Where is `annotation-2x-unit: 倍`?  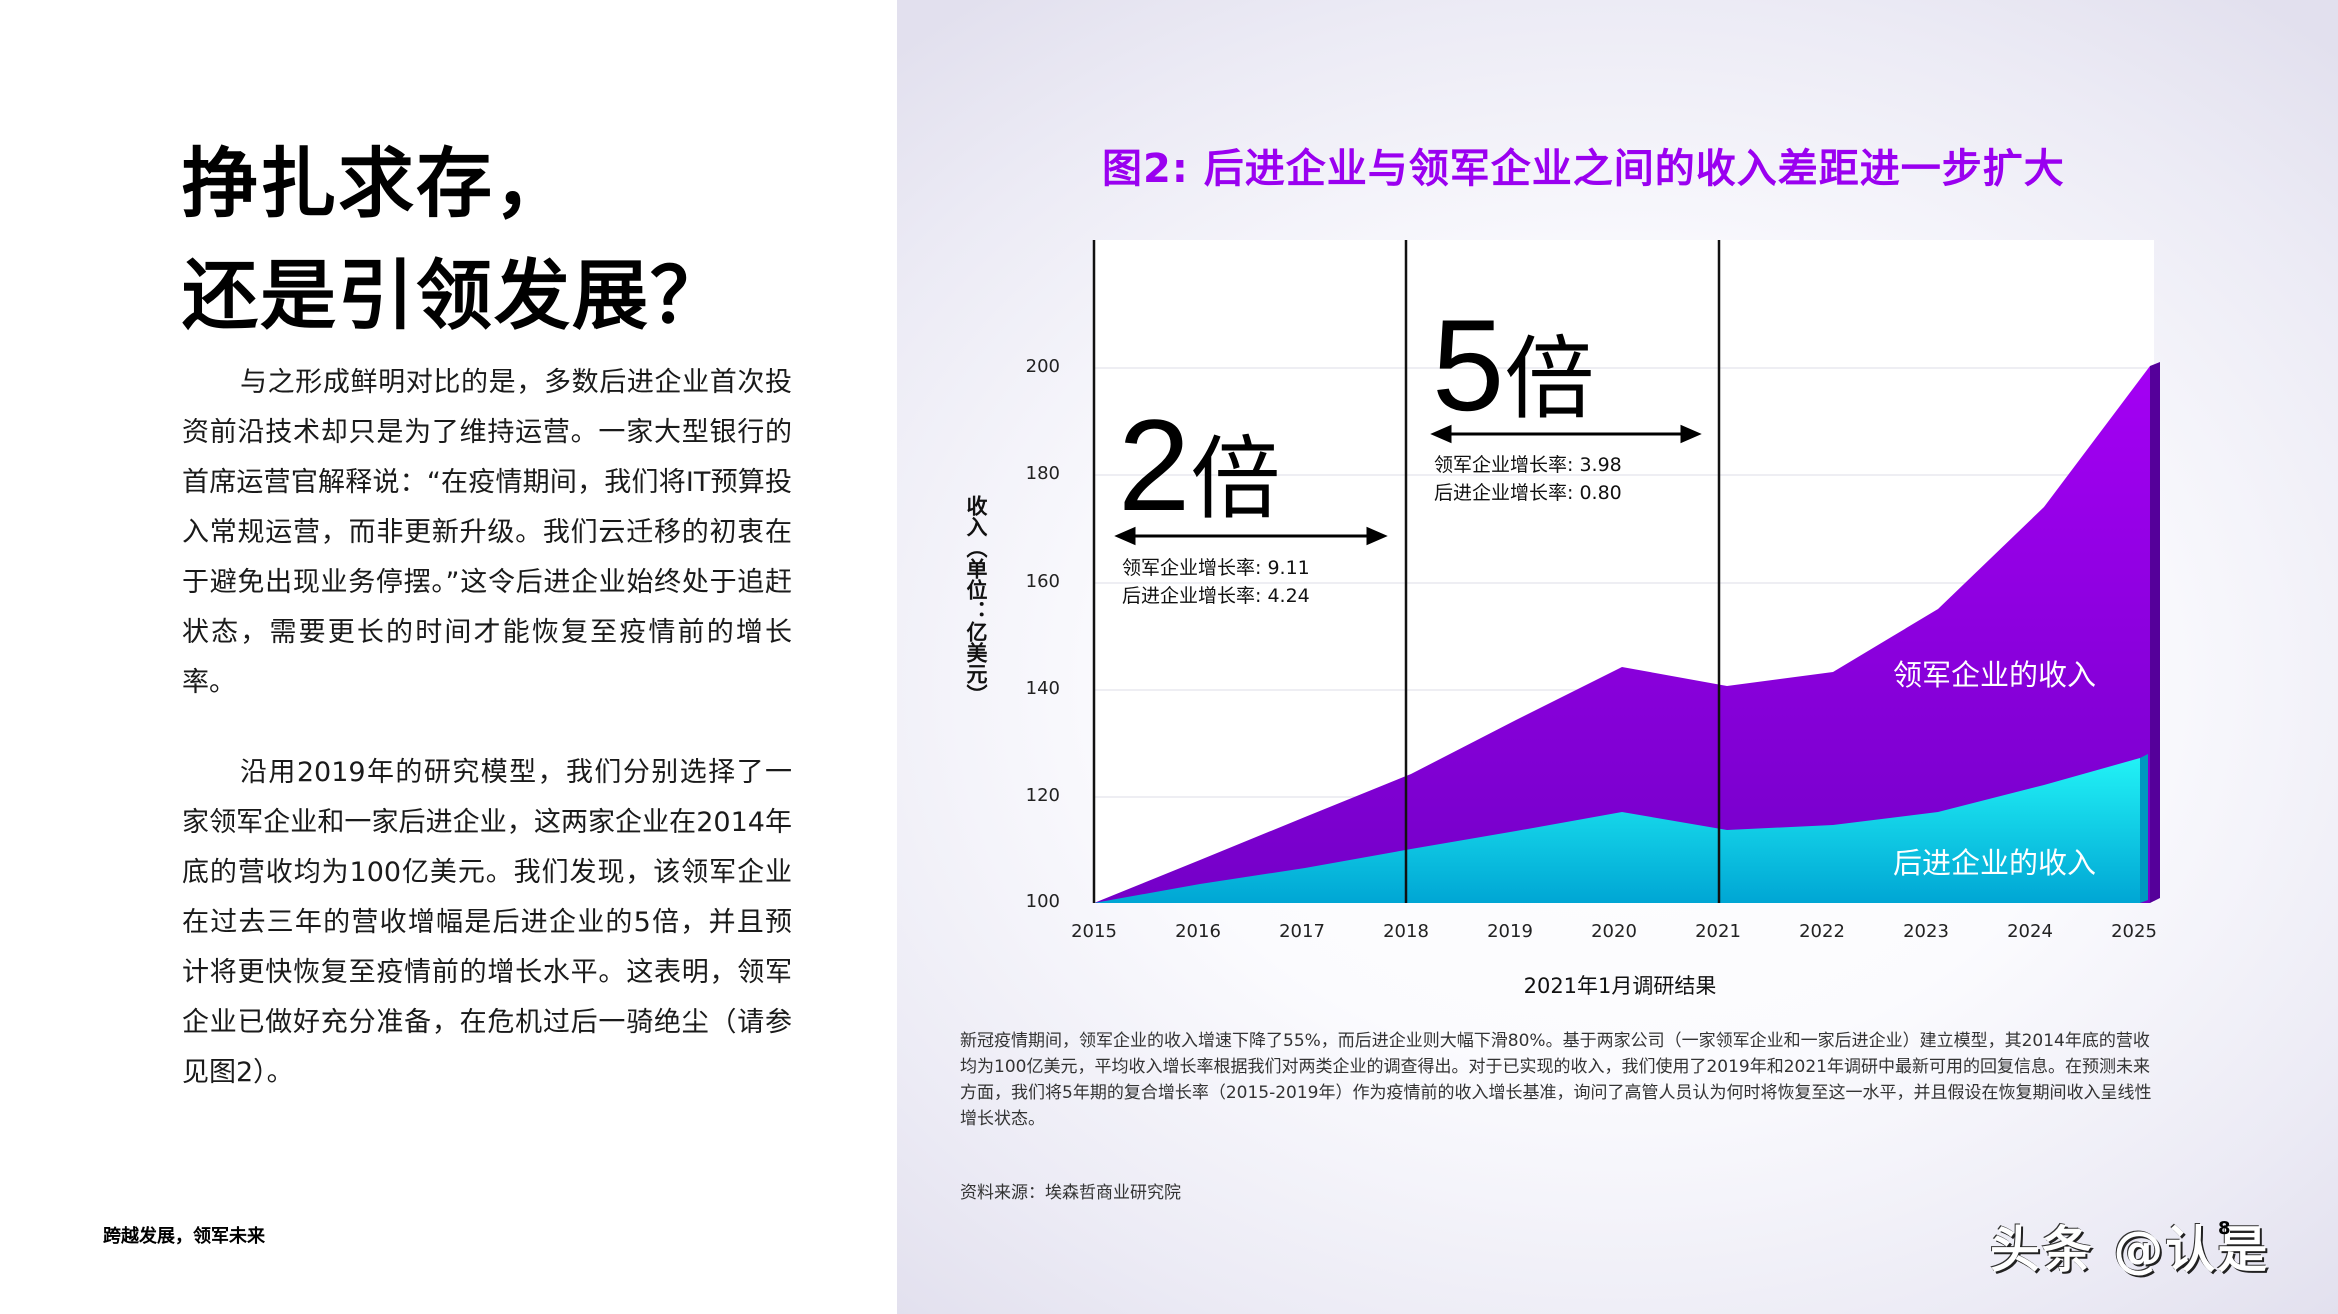
annotation-2x-unit: 倍 is located at coordinates (1235, 480).